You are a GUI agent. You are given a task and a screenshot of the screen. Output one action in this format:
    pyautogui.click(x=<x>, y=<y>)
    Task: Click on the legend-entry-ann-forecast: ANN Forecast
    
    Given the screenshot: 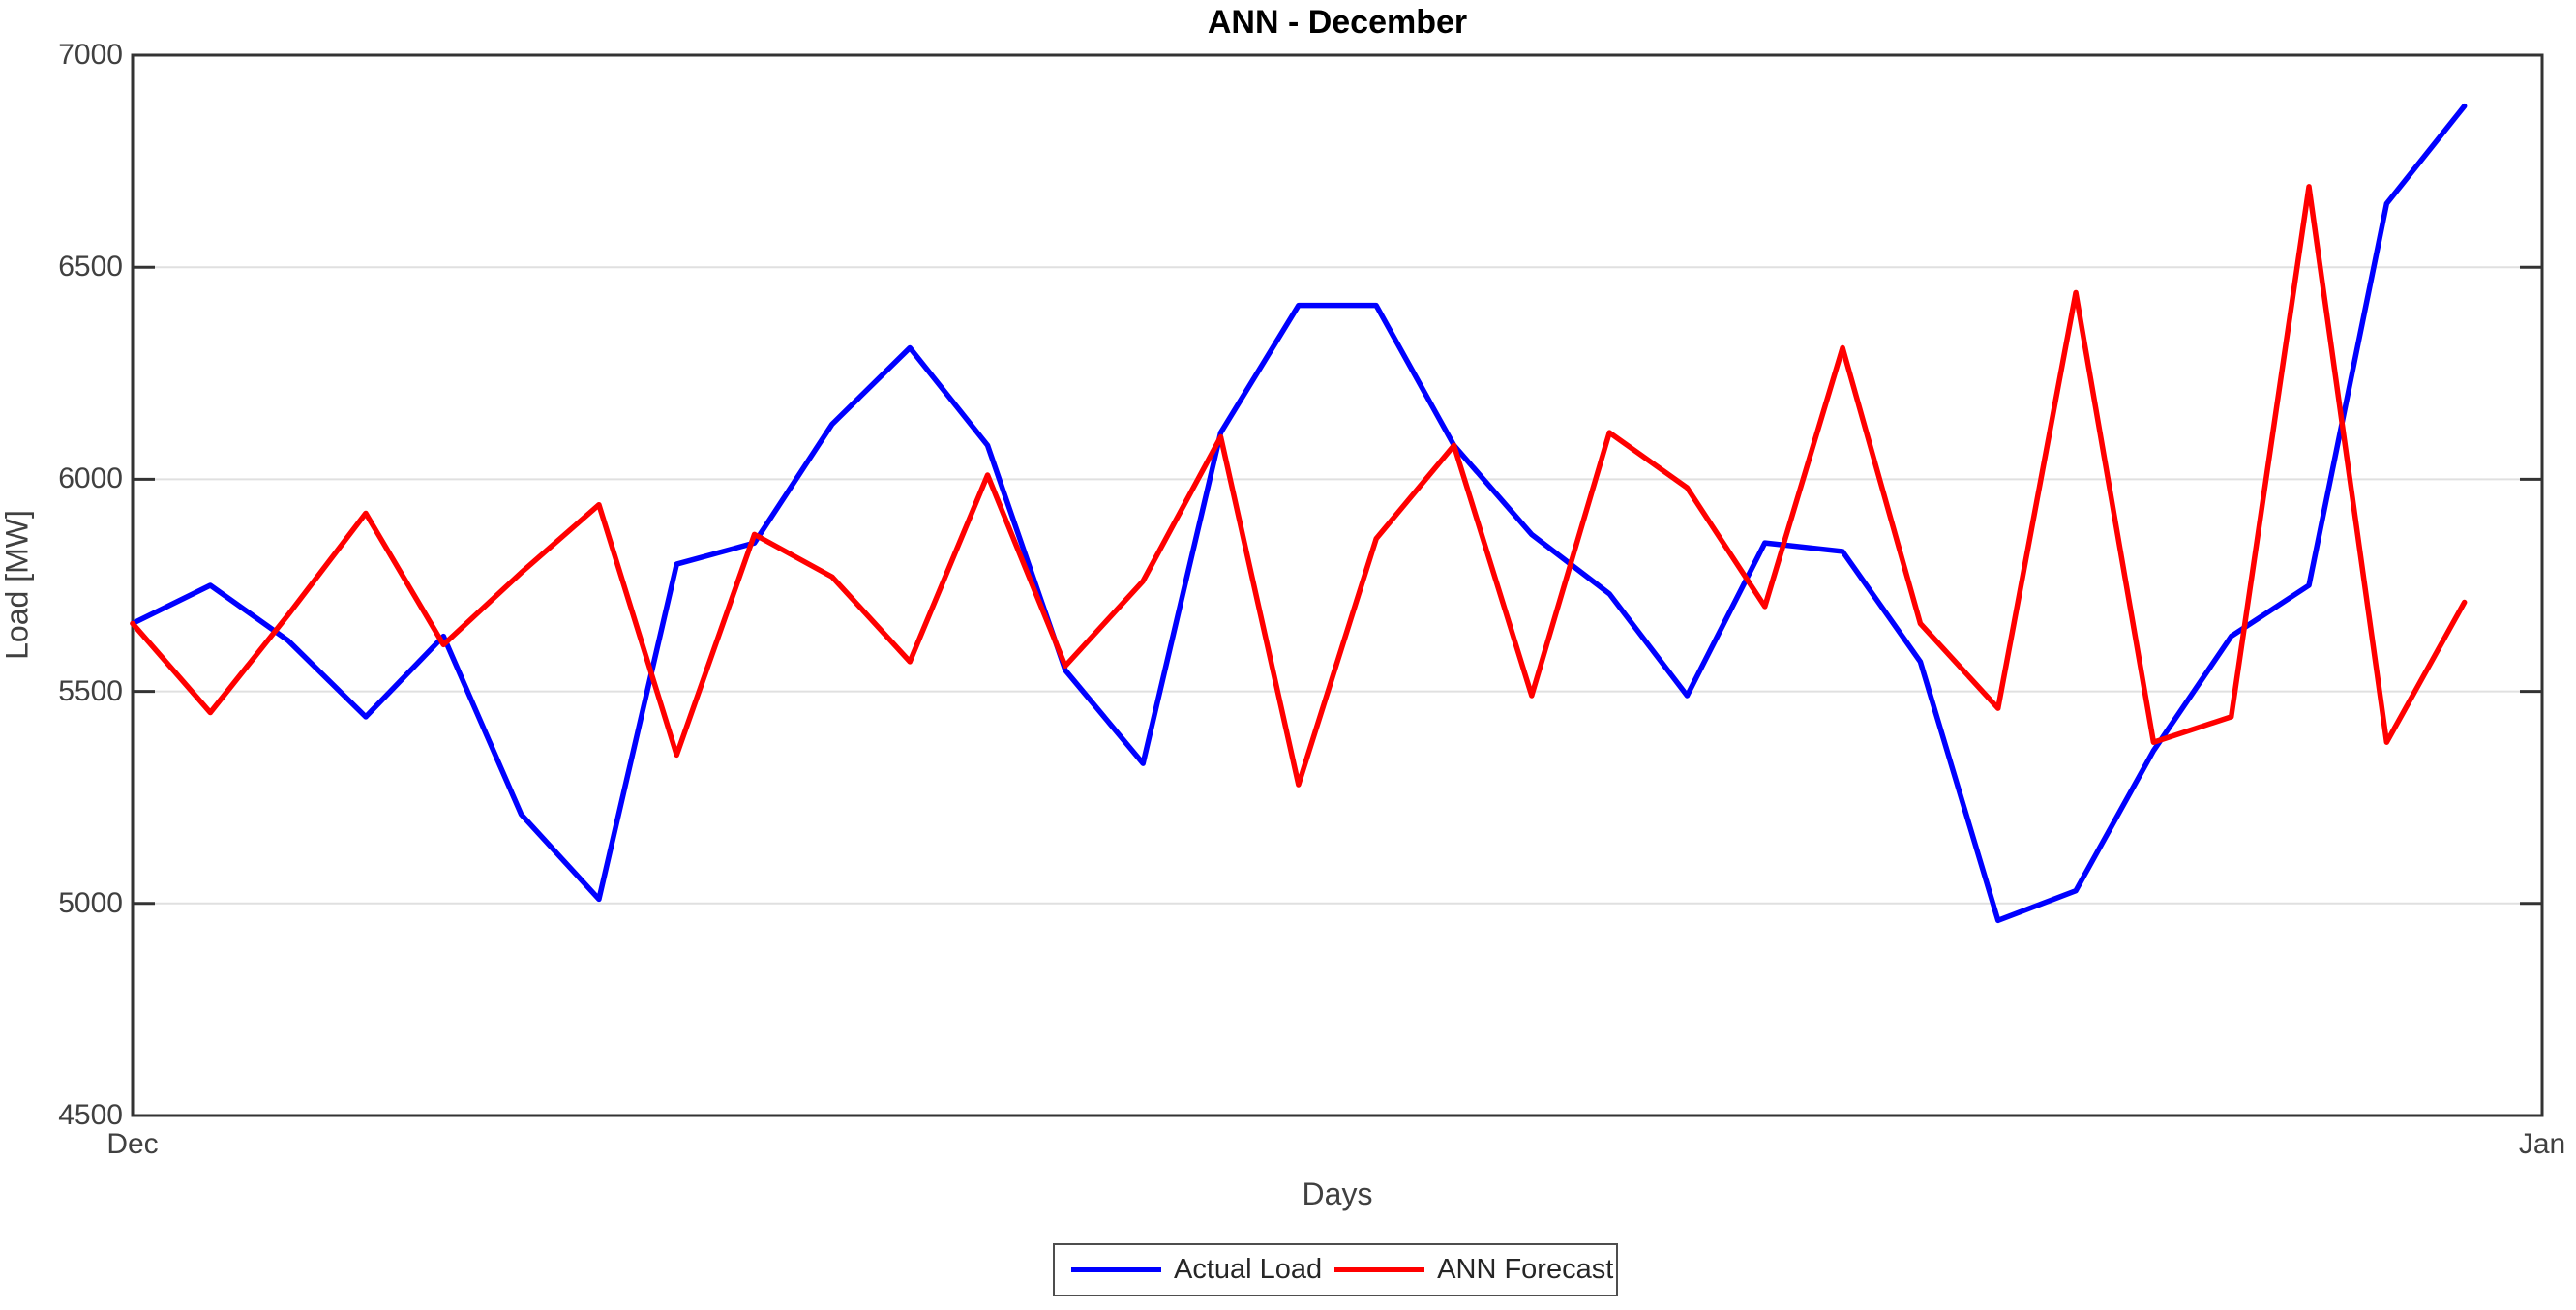 What is the action you would take?
    pyautogui.click(x=1480, y=1270)
    